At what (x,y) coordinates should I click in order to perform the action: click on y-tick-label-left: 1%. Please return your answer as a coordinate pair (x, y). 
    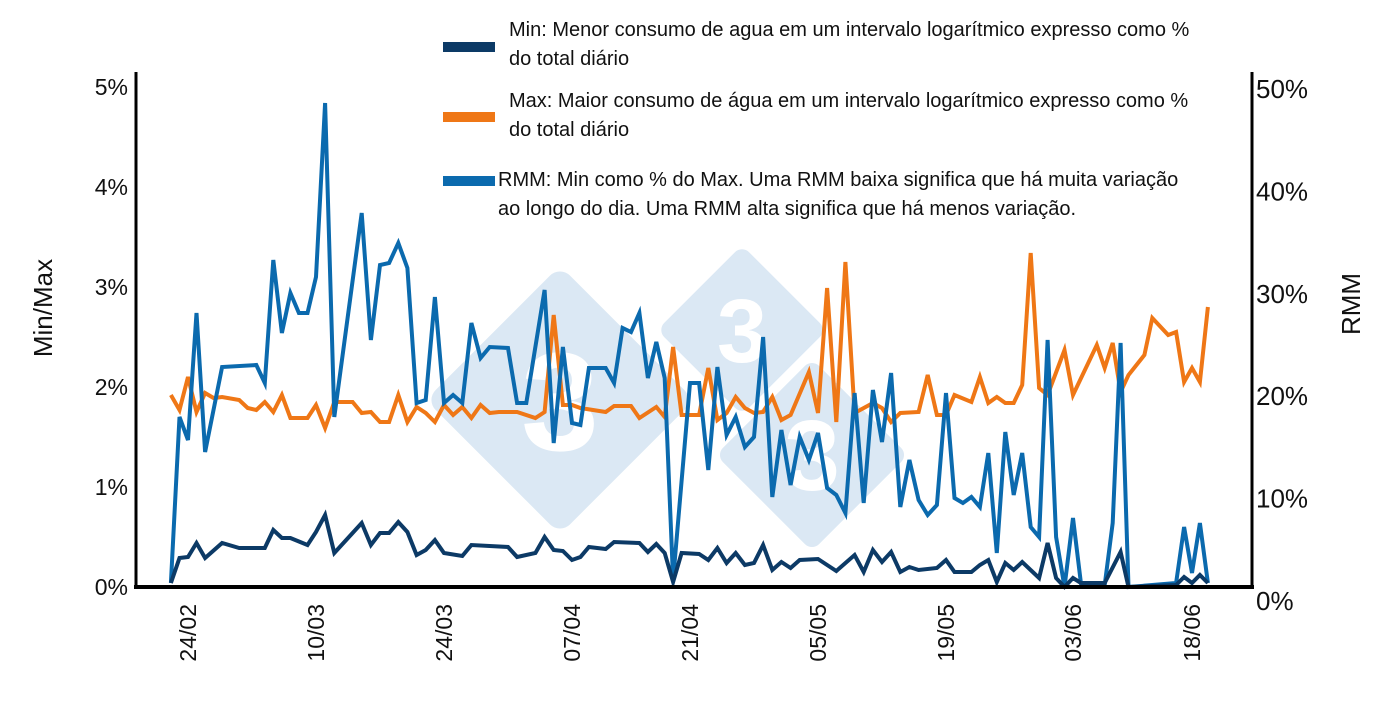
    Looking at the image, I should click on (111, 487).